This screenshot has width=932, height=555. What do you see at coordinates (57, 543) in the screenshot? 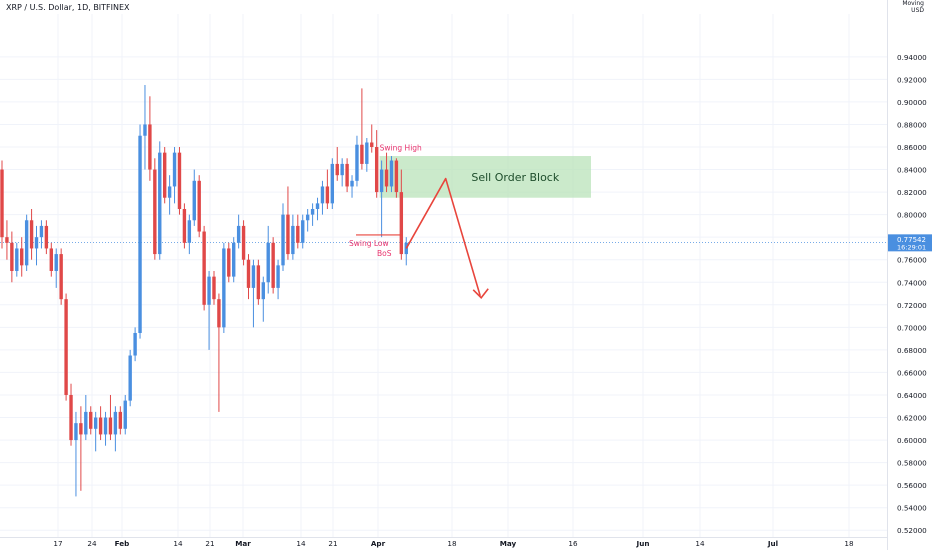
I see `time-tick-label: 17` at bounding box center [57, 543].